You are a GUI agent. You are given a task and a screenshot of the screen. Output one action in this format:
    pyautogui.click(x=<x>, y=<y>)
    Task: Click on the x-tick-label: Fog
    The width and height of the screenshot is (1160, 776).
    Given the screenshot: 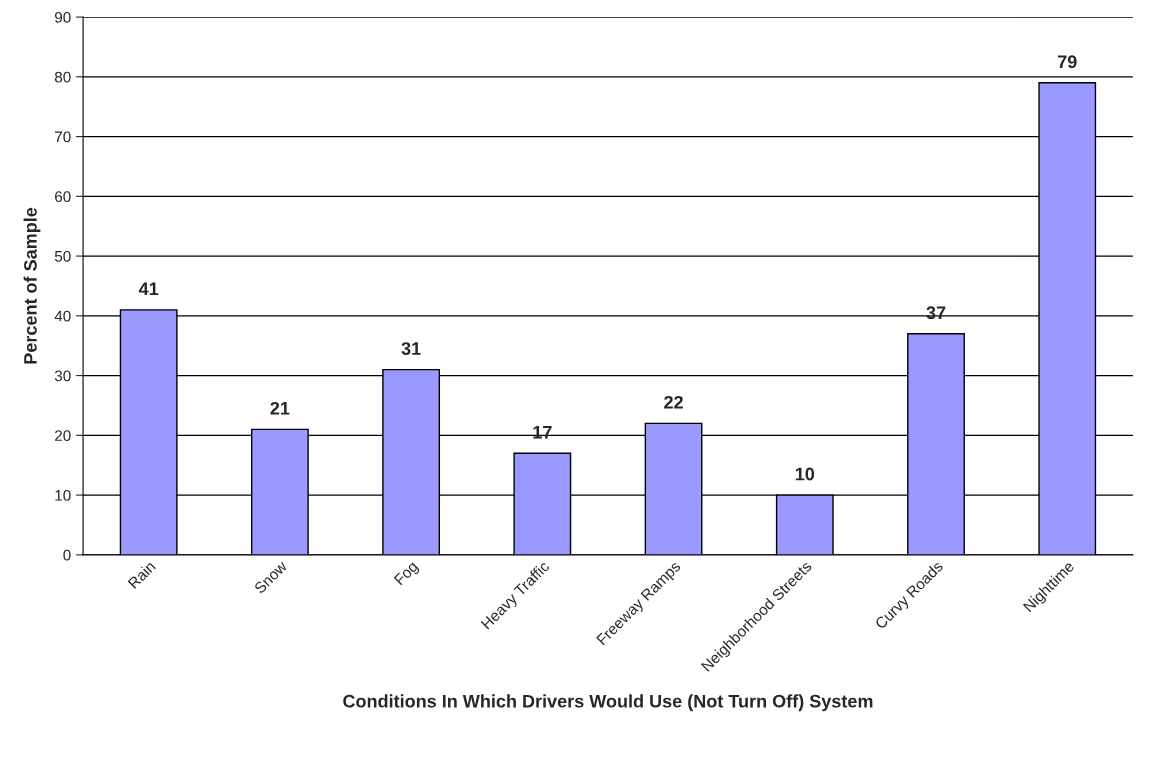 What is the action you would take?
    pyautogui.click(x=407, y=574)
    